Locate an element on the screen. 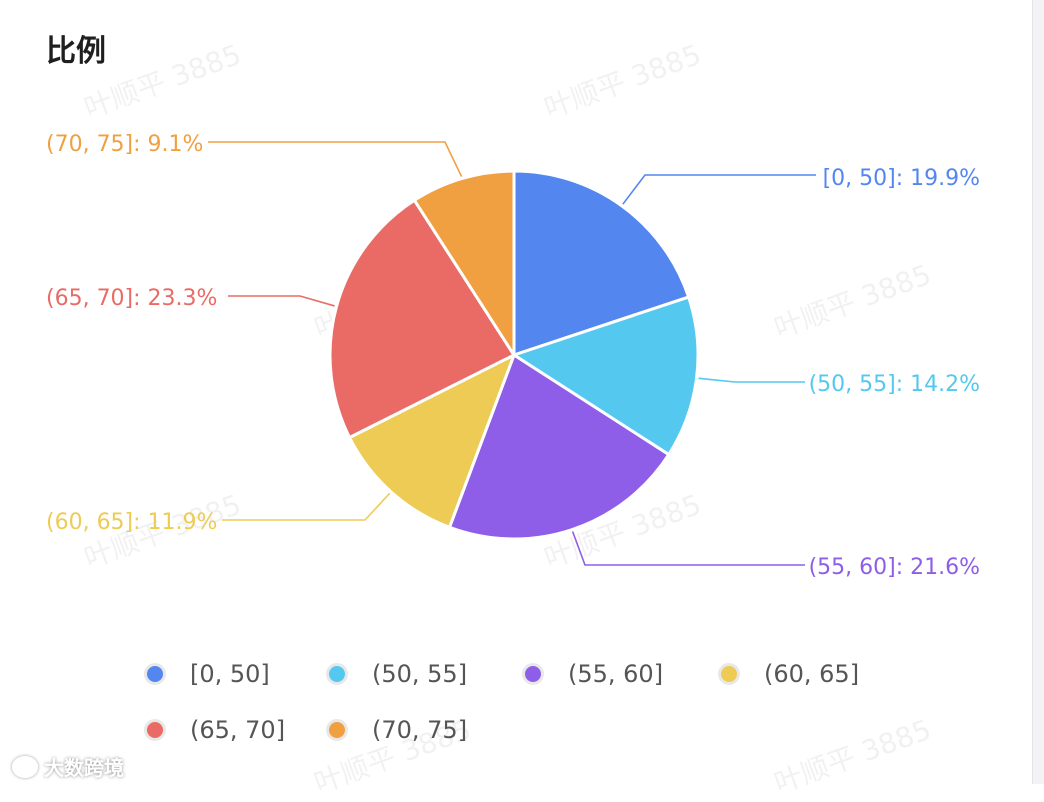 The image size is (1044, 802). legend-item: [0, 50] is located at coordinates (207, 674).